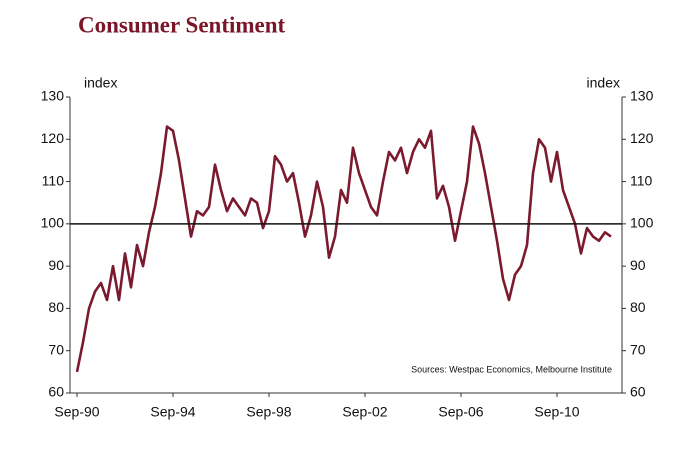 Image resolution: width=691 pixels, height=456 pixels. Describe the element at coordinates (638, 392) in the screenshot. I see `y2-tick-label: 60` at that location.